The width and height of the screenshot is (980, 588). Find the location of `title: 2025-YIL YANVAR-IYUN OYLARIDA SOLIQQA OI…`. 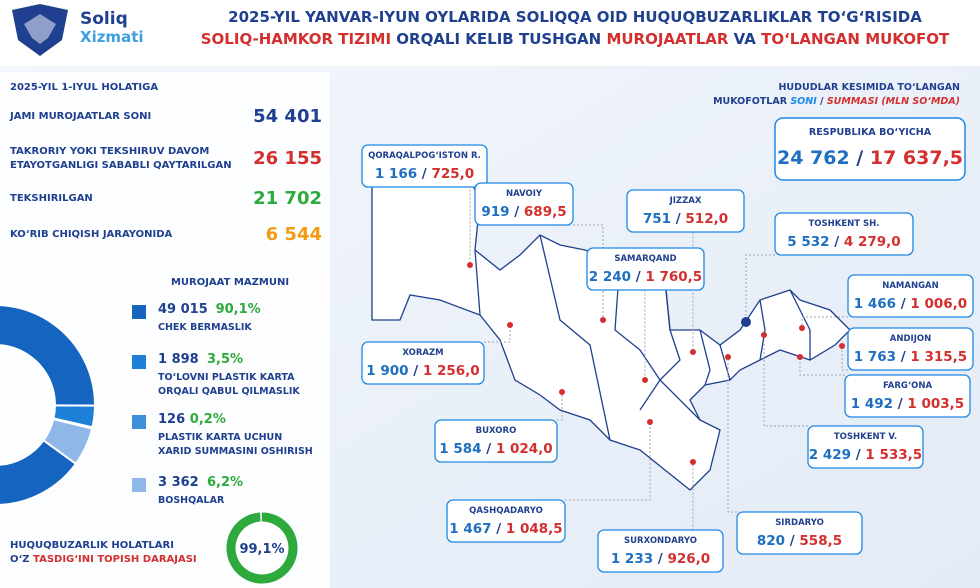

title: 2025-YIL YANVAR-IYUN OYLARIDA SOLIQQA OI… is located at coordinates (575, 17).